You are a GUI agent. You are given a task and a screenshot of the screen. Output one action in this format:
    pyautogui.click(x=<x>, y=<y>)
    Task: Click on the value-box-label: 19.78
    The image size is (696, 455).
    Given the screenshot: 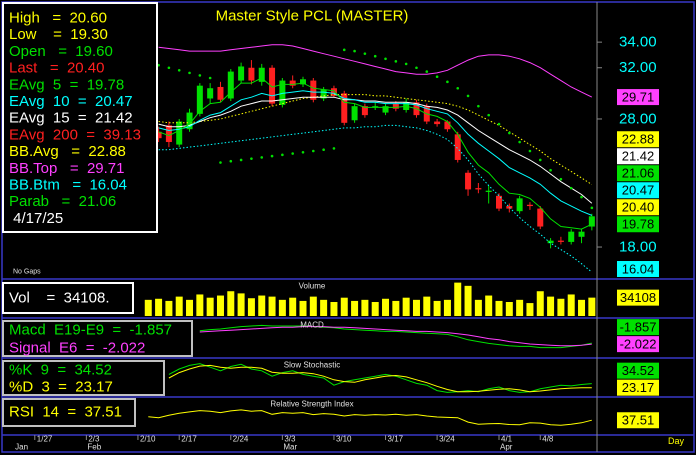 What is the action you would take?
    pyautogui.click(x=638, y=224)
    